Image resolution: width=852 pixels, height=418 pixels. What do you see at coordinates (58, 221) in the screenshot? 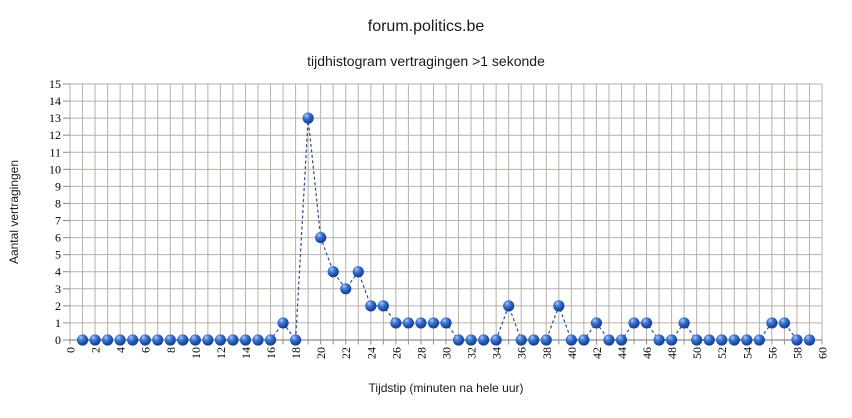
I see `svg-text: 7` at bounding box center [58, 221].